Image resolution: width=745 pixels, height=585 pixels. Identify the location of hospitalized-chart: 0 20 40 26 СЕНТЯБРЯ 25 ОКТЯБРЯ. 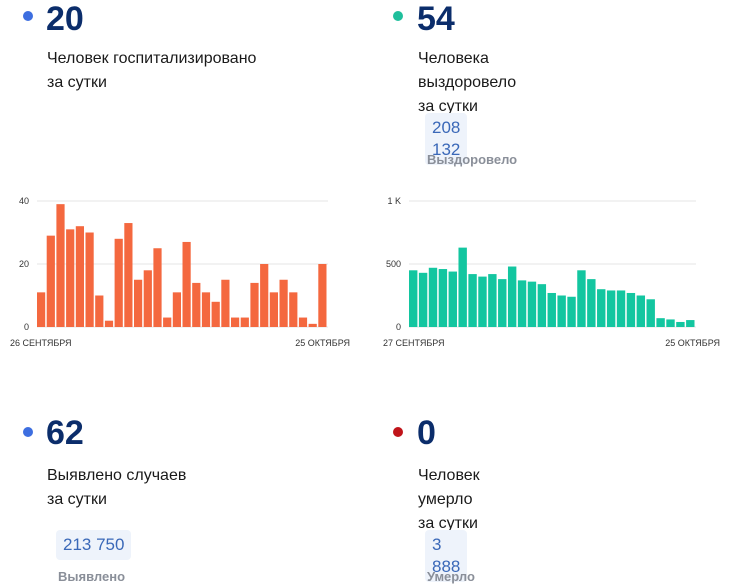
(180, 272).